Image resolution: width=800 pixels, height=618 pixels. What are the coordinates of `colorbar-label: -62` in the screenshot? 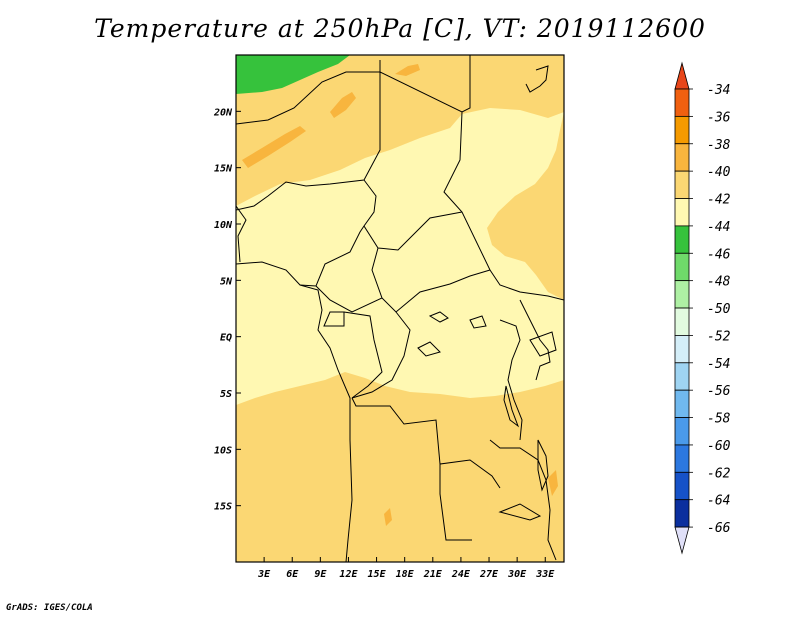 It's located at (719, 473).